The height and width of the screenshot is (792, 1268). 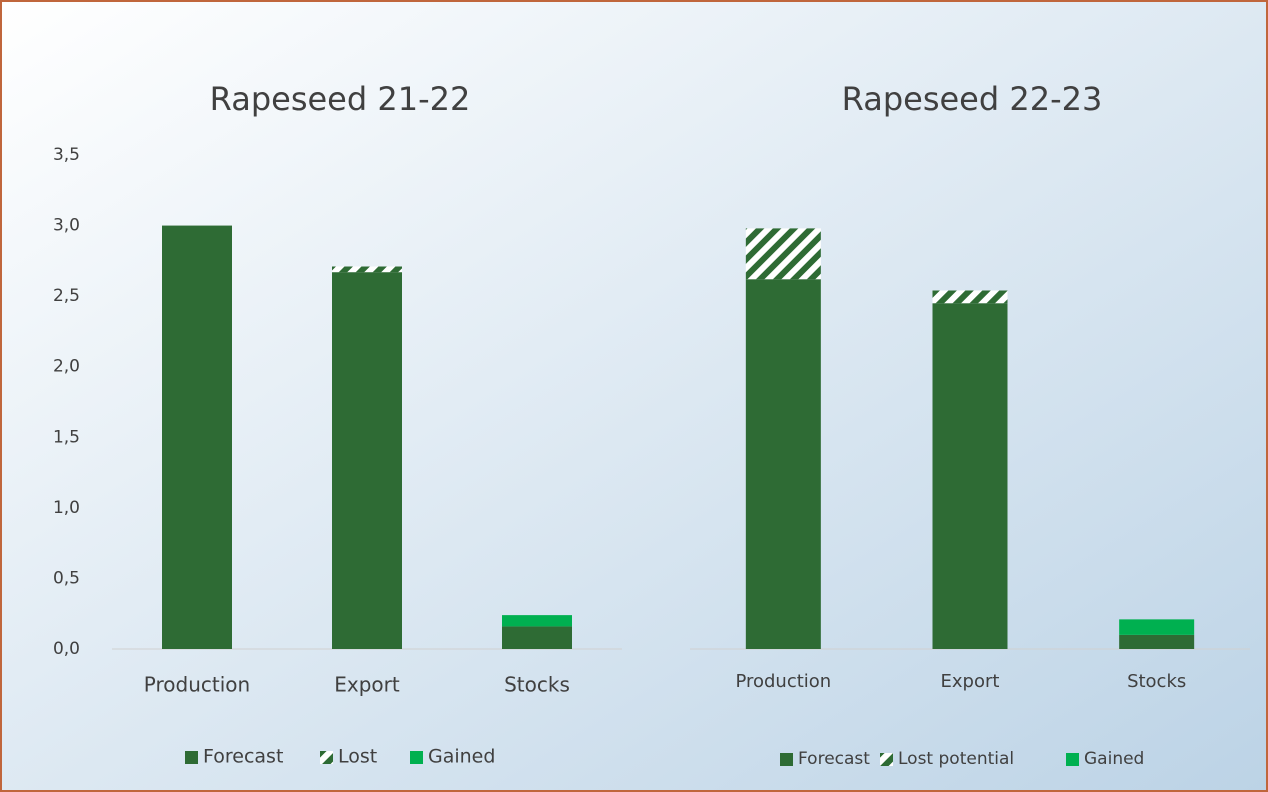 I want to click on y-tick-label: 1,5, so click(x=66, y=437).